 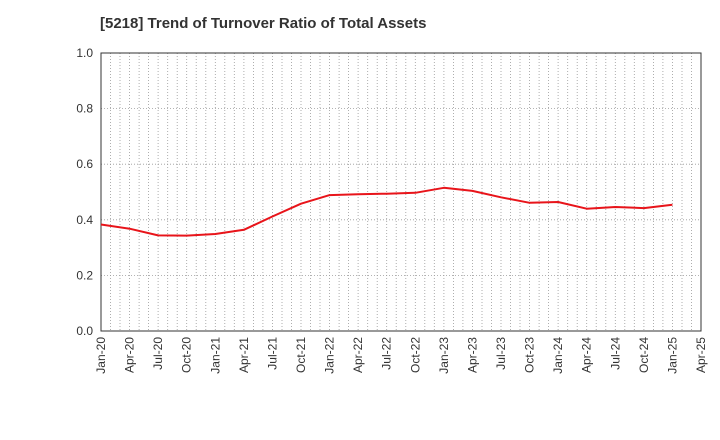 What do you see at coordinates (501, 353) in the screenshot?
I see `x-tick-label: Jul-23` at bounding box center [501, 353].